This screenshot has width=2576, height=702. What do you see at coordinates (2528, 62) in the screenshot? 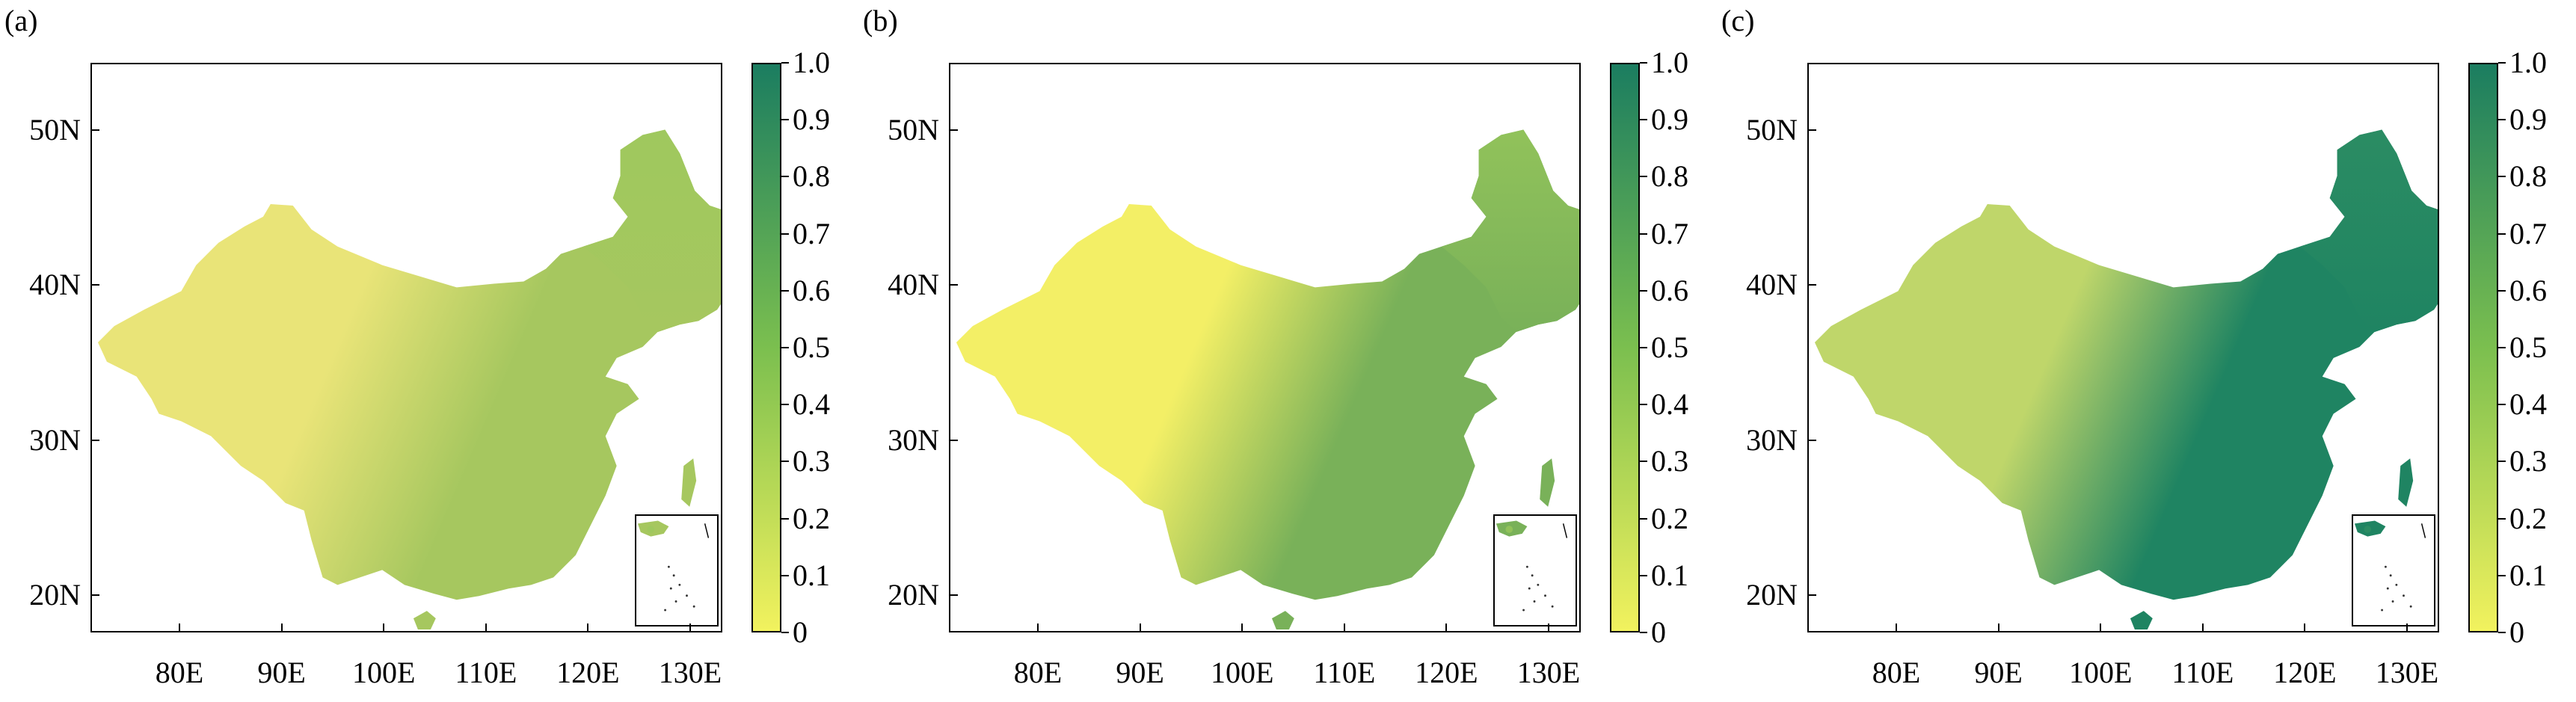
I see `colorbar-tick-label: 1.0` at bounding box center [2528, 62].